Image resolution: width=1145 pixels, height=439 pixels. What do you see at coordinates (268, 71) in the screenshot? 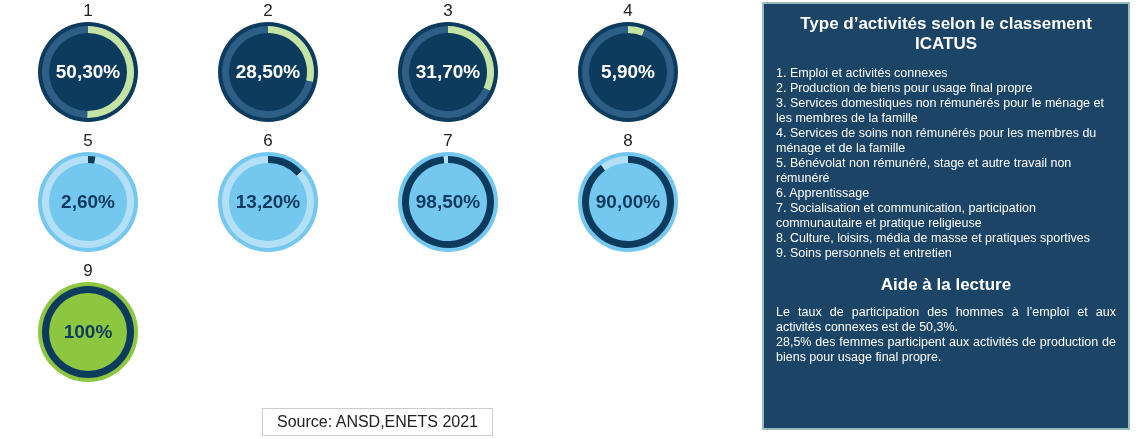
I see `data-label: 28,50%` at bounding box center [268, 71].